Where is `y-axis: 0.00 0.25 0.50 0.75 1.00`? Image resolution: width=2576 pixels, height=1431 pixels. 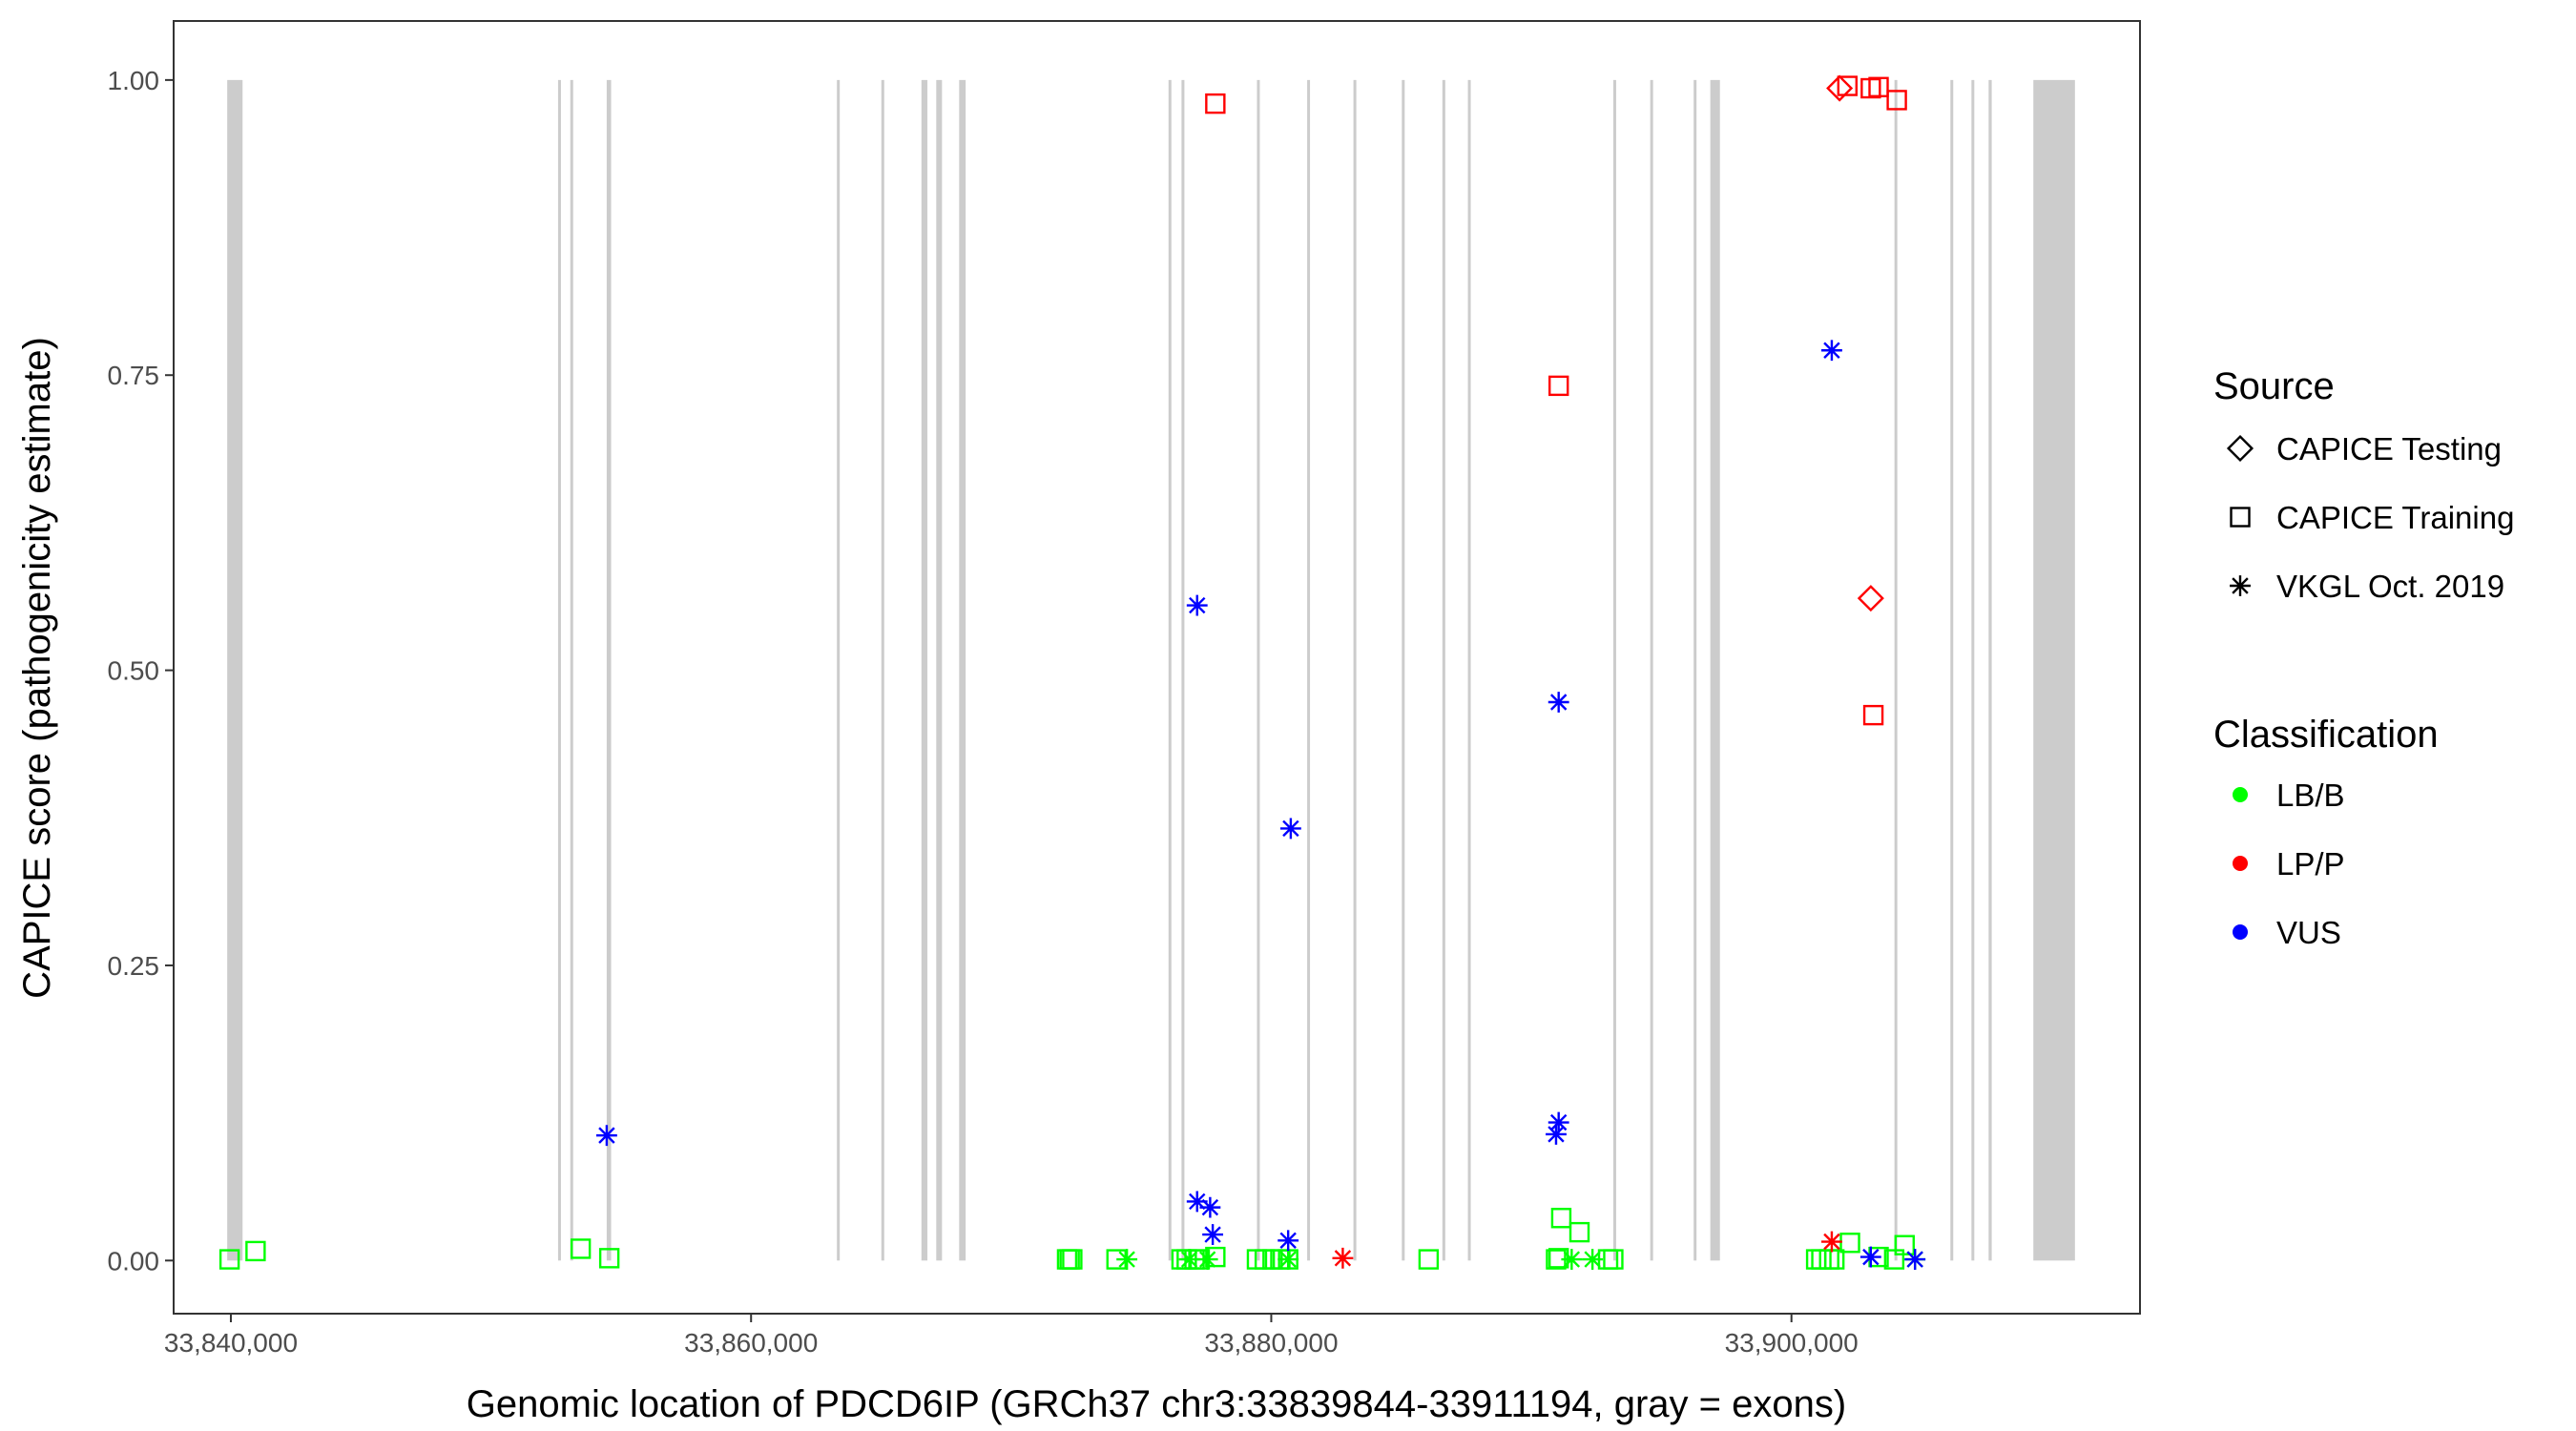
y-axis: 0.00 0.25 0.50 0.75 1.00 is located at coordinates (141, 670).